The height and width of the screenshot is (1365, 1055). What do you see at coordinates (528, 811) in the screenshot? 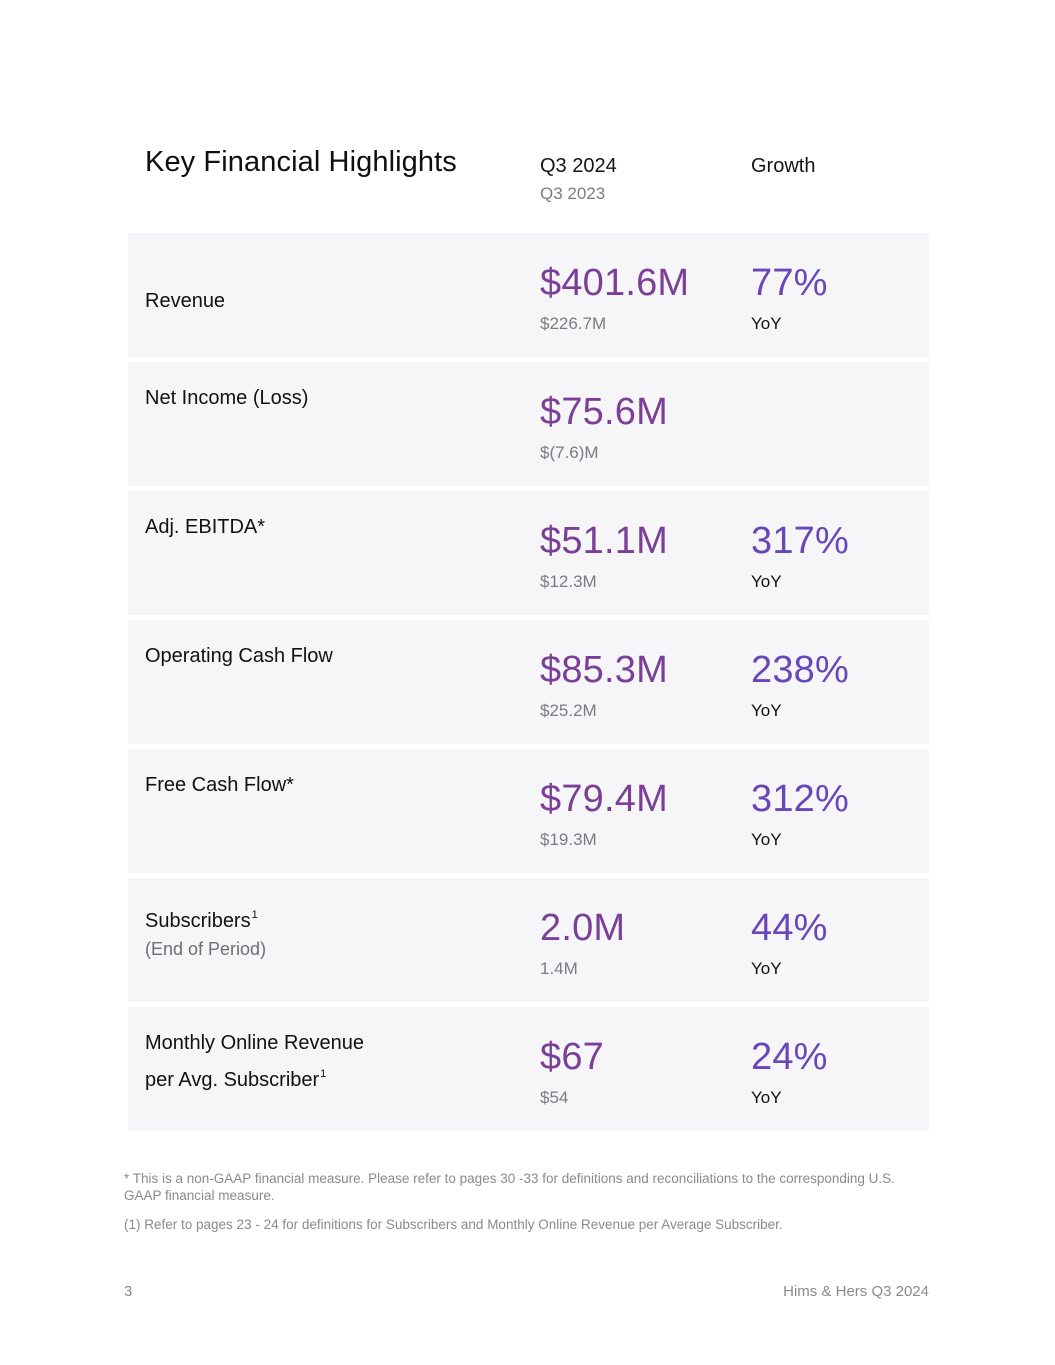
I see `table-row: Free Cash Flow* $79.4M $19.3M 312% YoY` at bounding box center [528, 811].